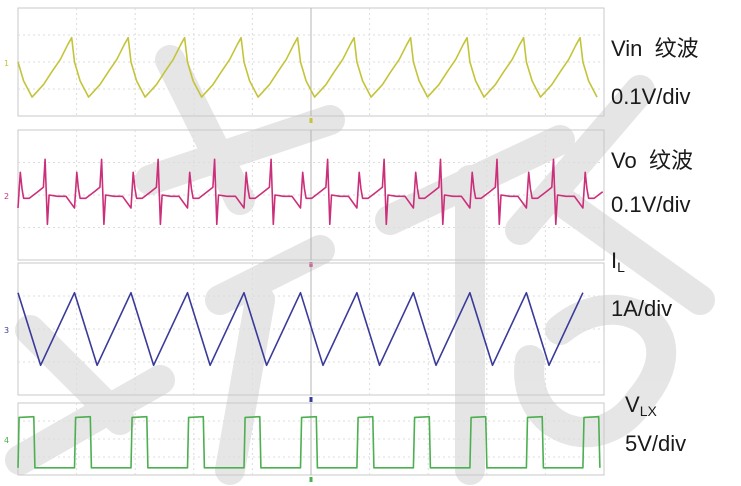  What do you see at coordinates (648, 411) in the screenshot?
I see `vlx-label-sub: LX` at bounding box center [648, 411].